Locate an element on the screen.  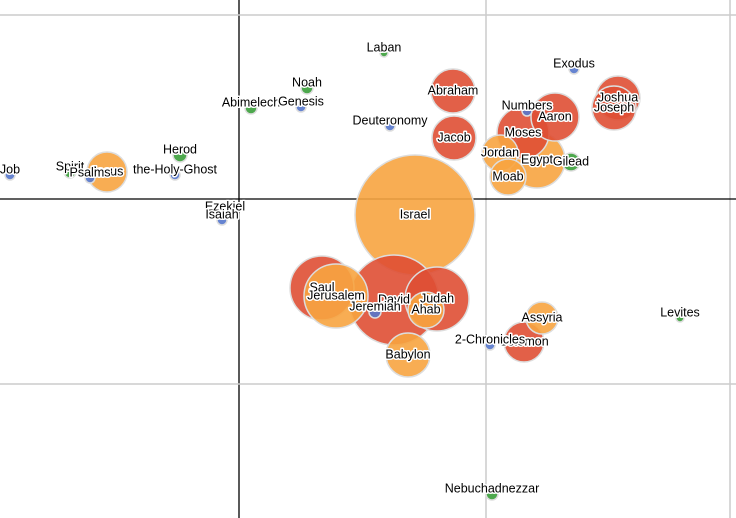
bubble-label: Isaiah is located at coordinates (221, 214).